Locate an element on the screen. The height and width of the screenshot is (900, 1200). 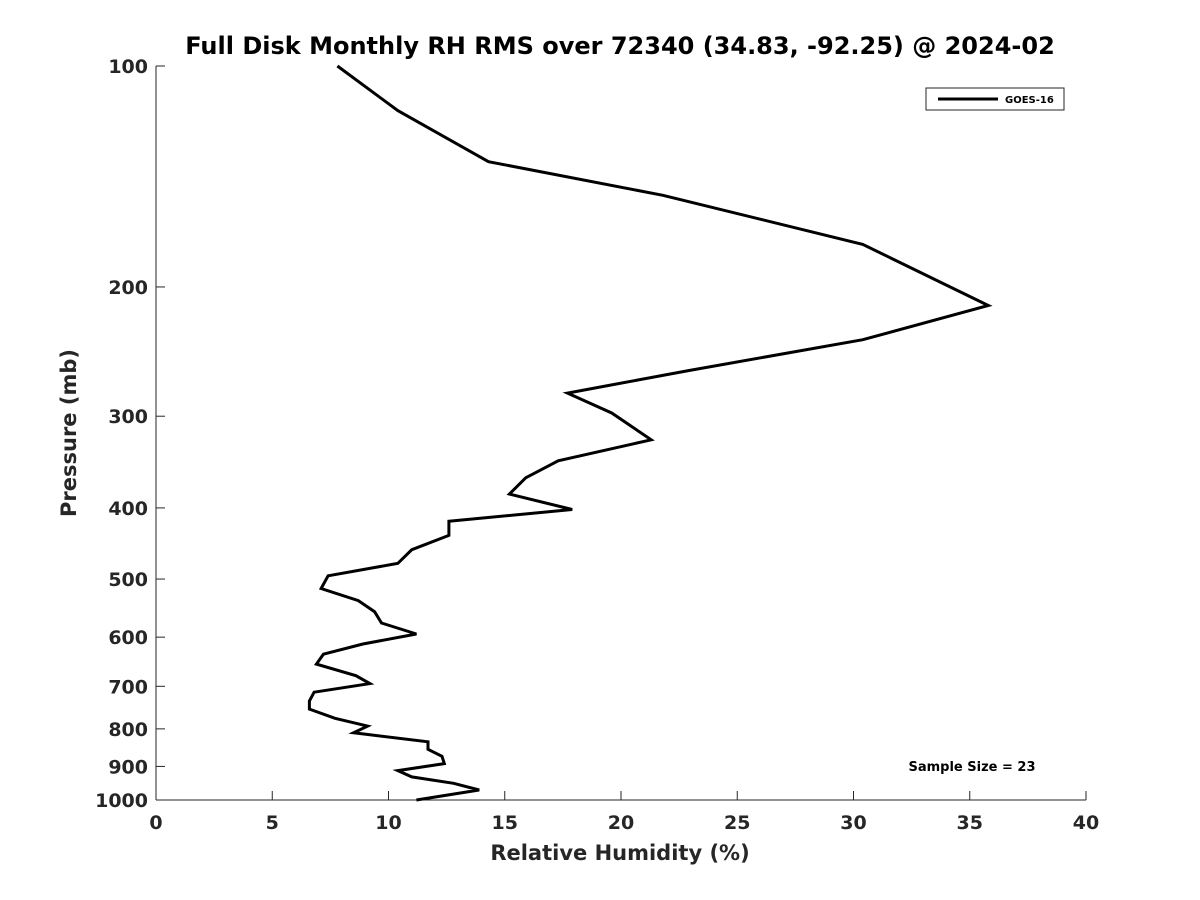
x-tick-label: 25 is located at coordinates (737, 823).